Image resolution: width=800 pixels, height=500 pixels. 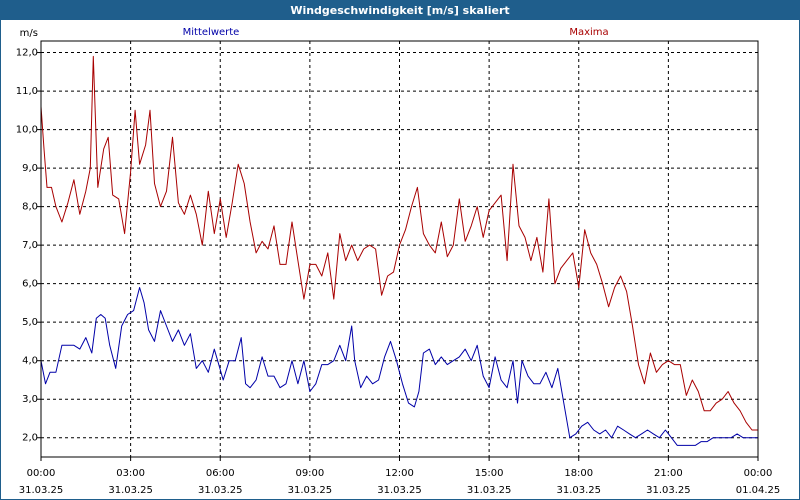 I want to click on x-tick-time: 12:00, so click(x=399, y=473).